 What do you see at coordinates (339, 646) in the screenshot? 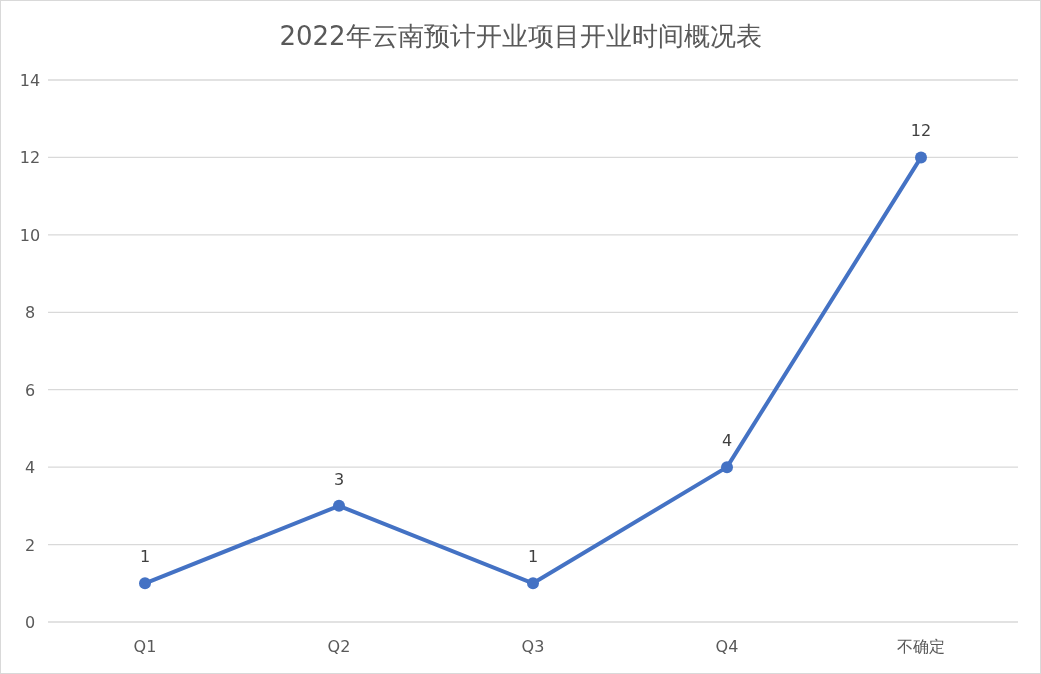
I see `x-tick-label: Q2` at bounding box center [339, 646].